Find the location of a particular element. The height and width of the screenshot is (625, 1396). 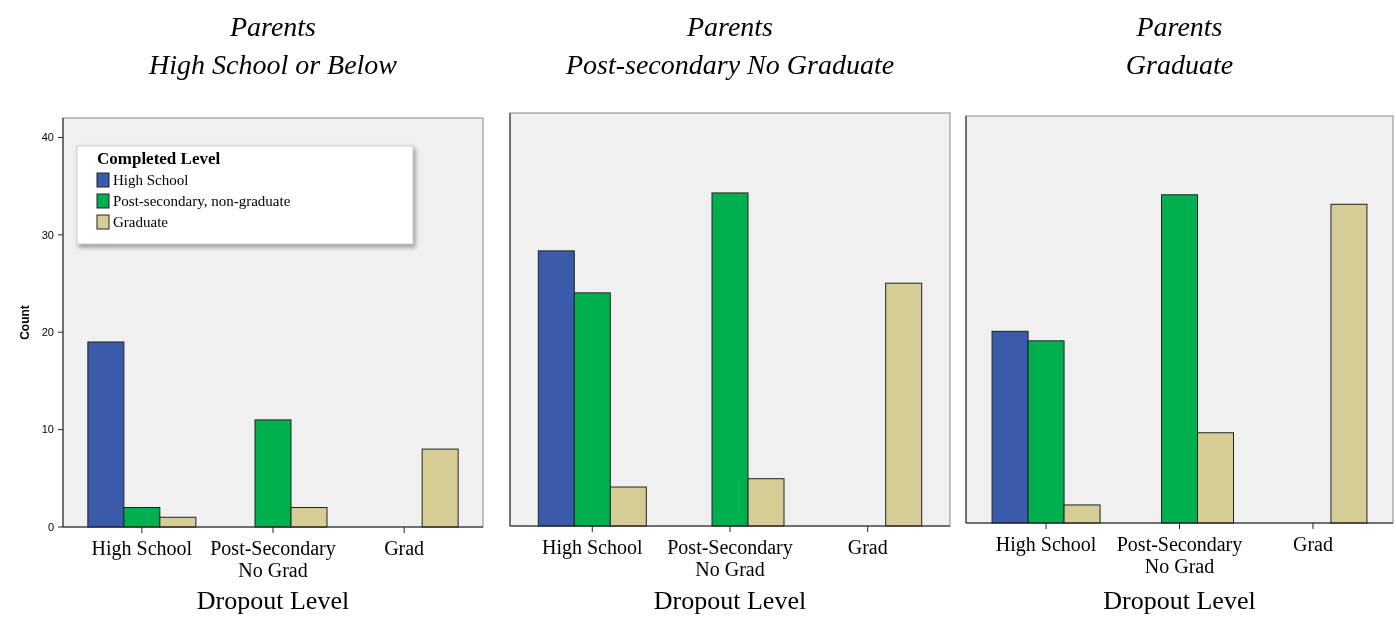

y-tick-label: 30 is located at coordinates (47, 234).